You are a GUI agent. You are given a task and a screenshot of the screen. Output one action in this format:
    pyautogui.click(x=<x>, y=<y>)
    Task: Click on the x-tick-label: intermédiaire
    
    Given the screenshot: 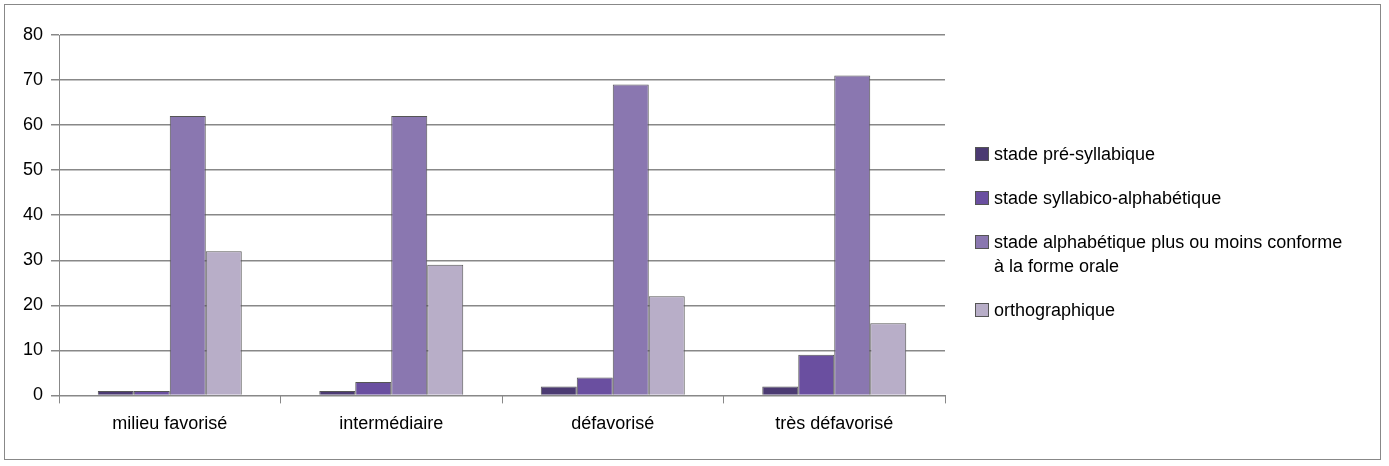 What is the action you would take?
    pyautogui.click(x=391, y=423)
    